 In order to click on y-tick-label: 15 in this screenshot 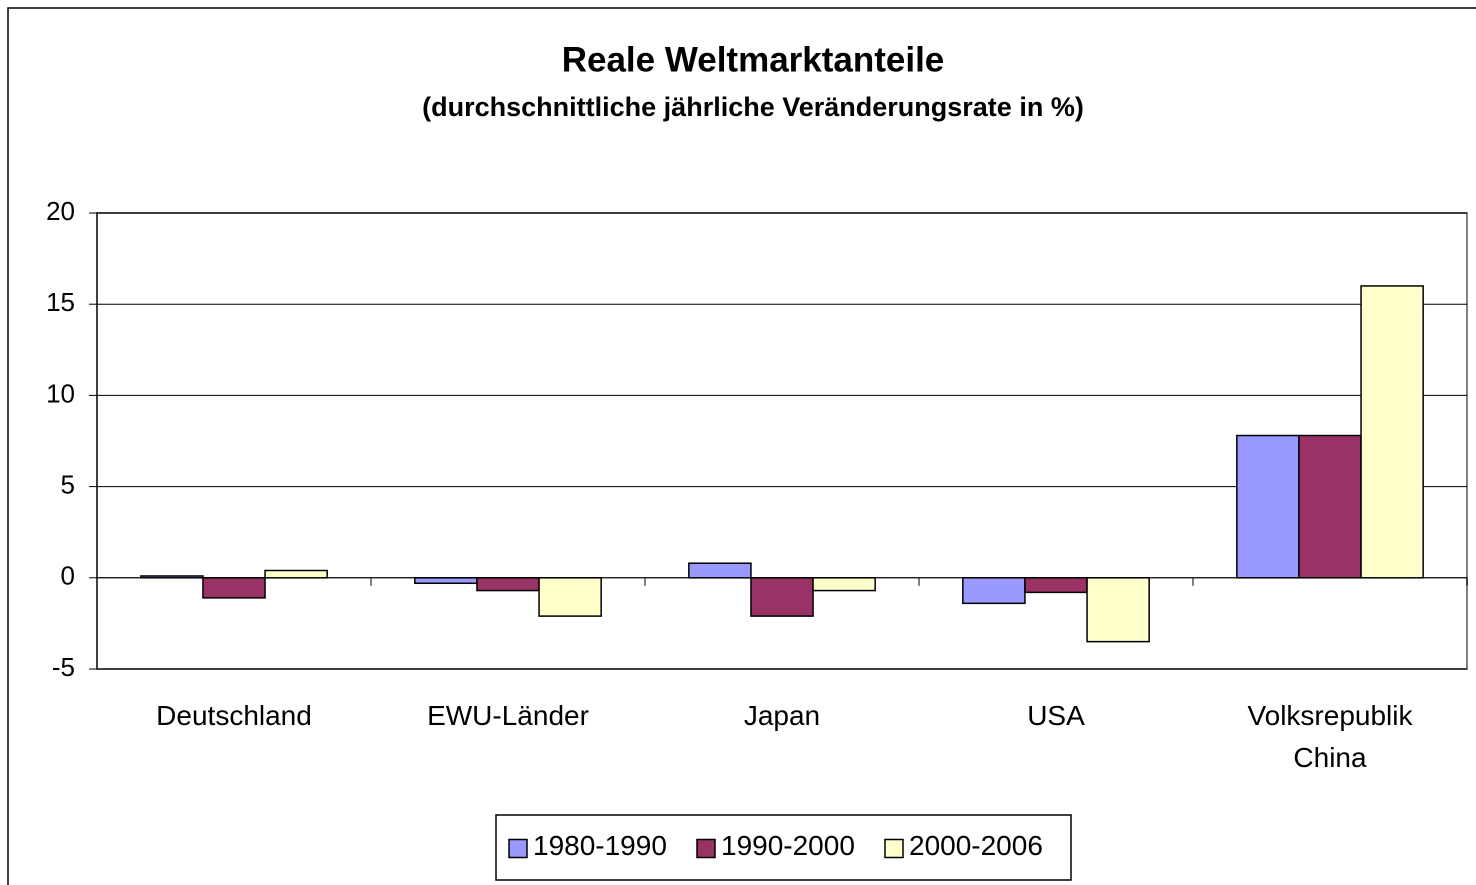, I will do `click(60, 302)`.